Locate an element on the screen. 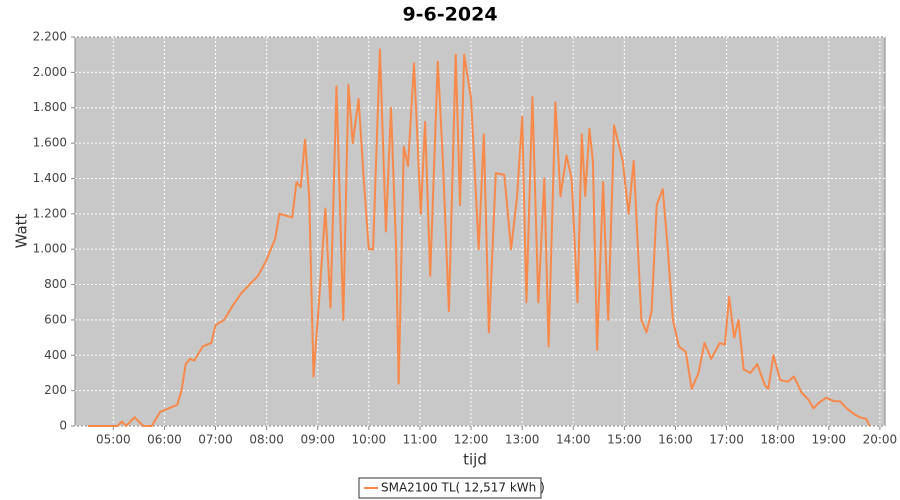 The width and height of the screenshot is (900, 500). x-tick-label: 07:00 is located at coordinates (215, 440).